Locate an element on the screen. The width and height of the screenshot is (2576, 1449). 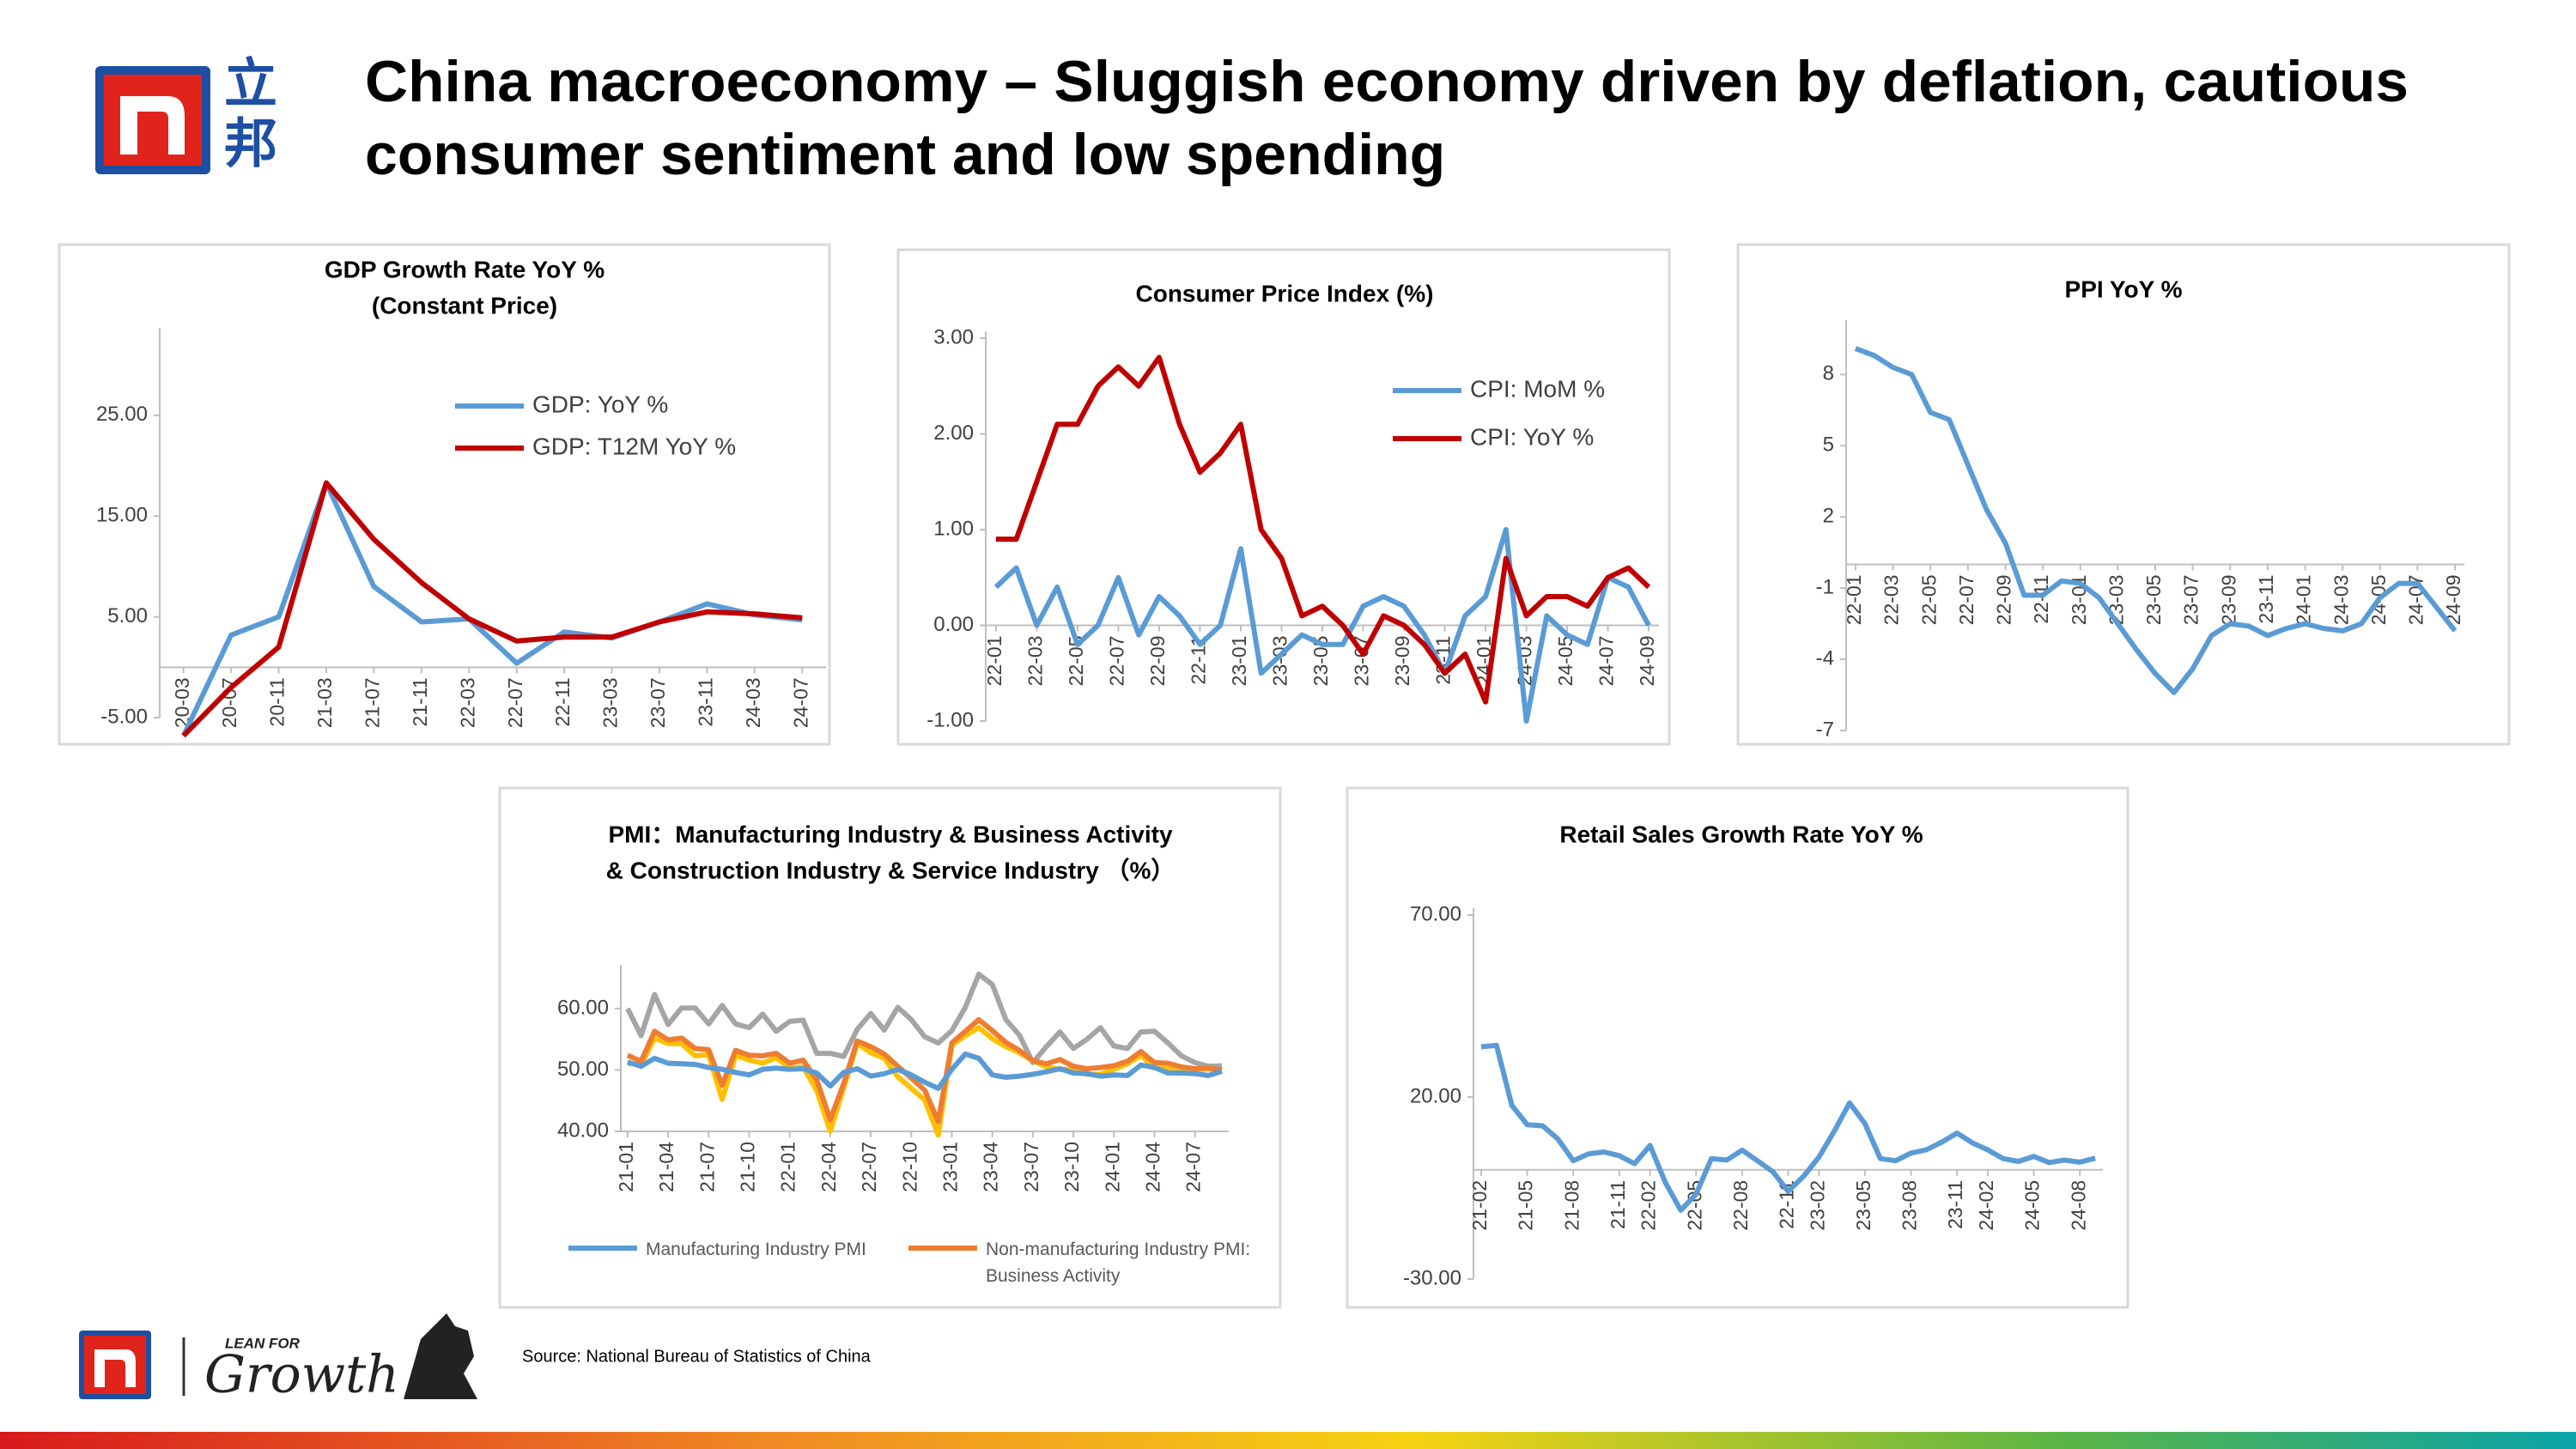
x-tick-label: 21-05 is located at coordinates (1526, 1205).